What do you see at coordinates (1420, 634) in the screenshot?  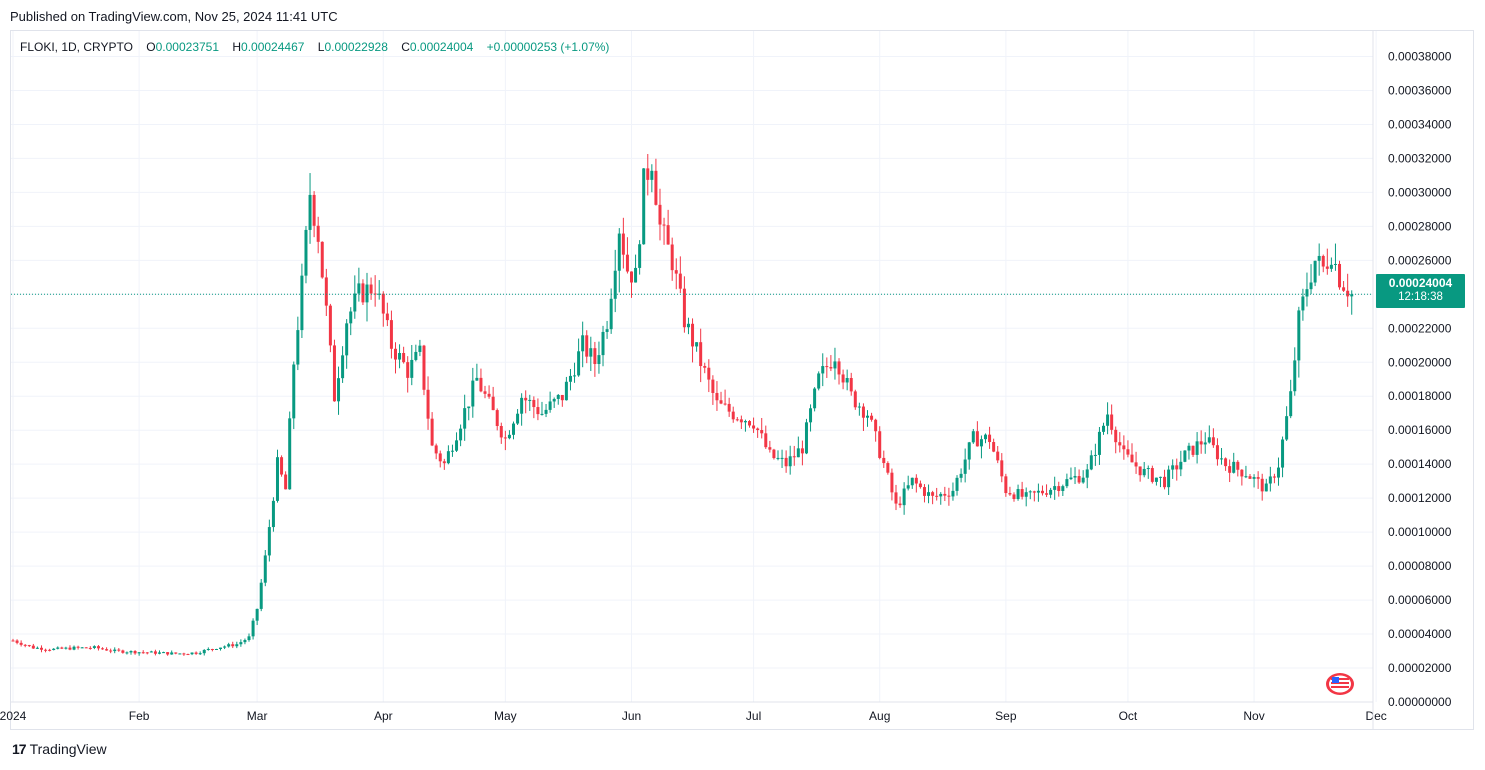 I see `y-tick-label: 0.00004000` at bounding box center [1420, 634].